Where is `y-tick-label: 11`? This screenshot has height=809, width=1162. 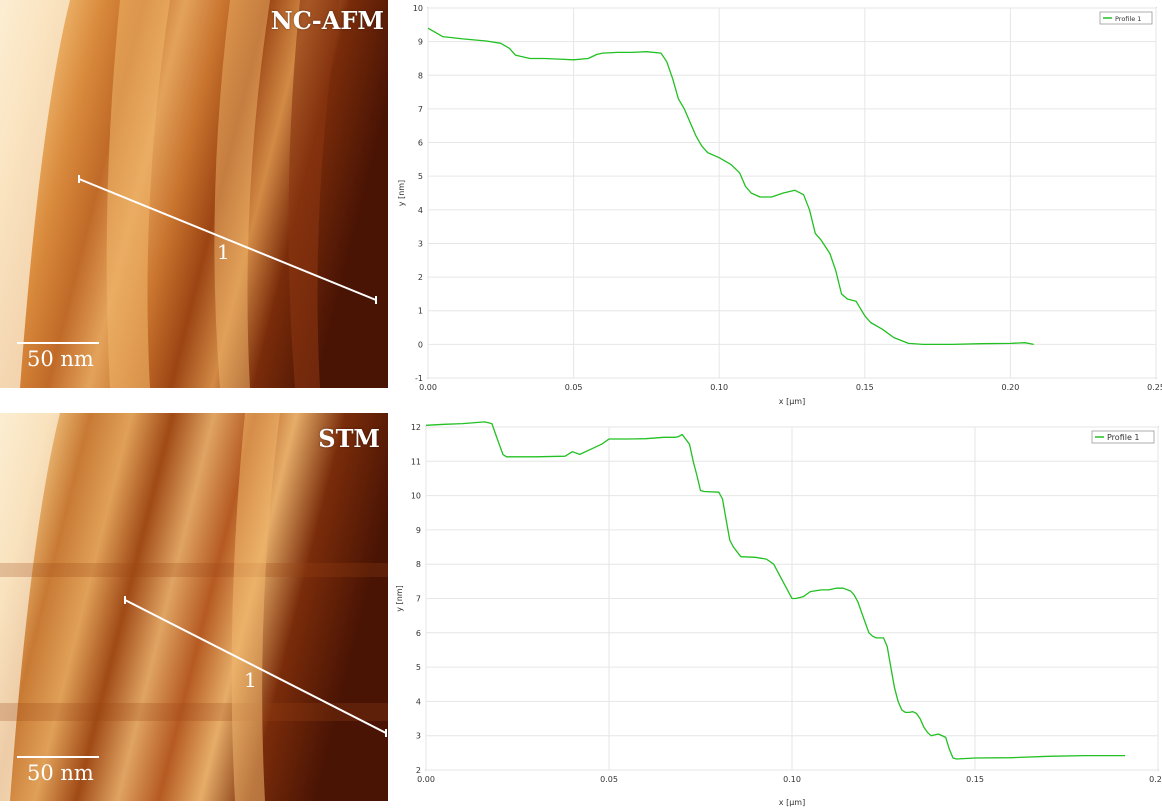
y-tick-label: 11 is located at coordinates (416, 461).